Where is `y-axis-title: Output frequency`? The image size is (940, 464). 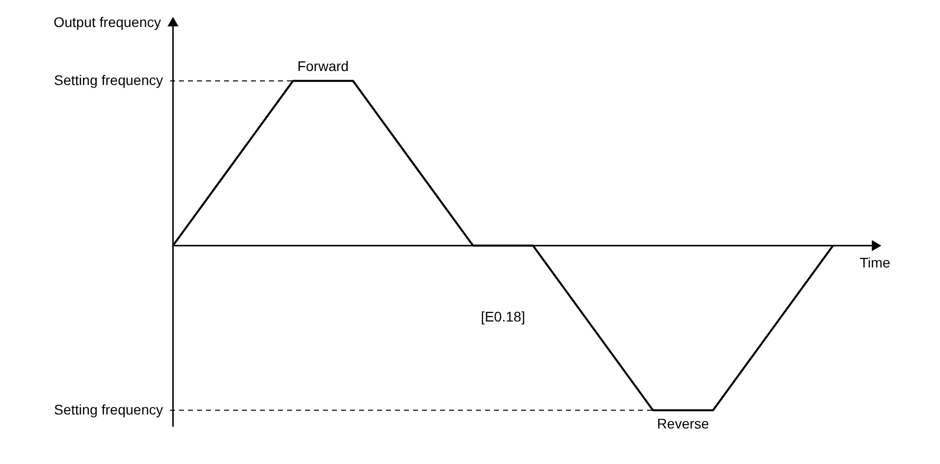
y-axis-title: Output frequency is located at coordinates (107, 22).